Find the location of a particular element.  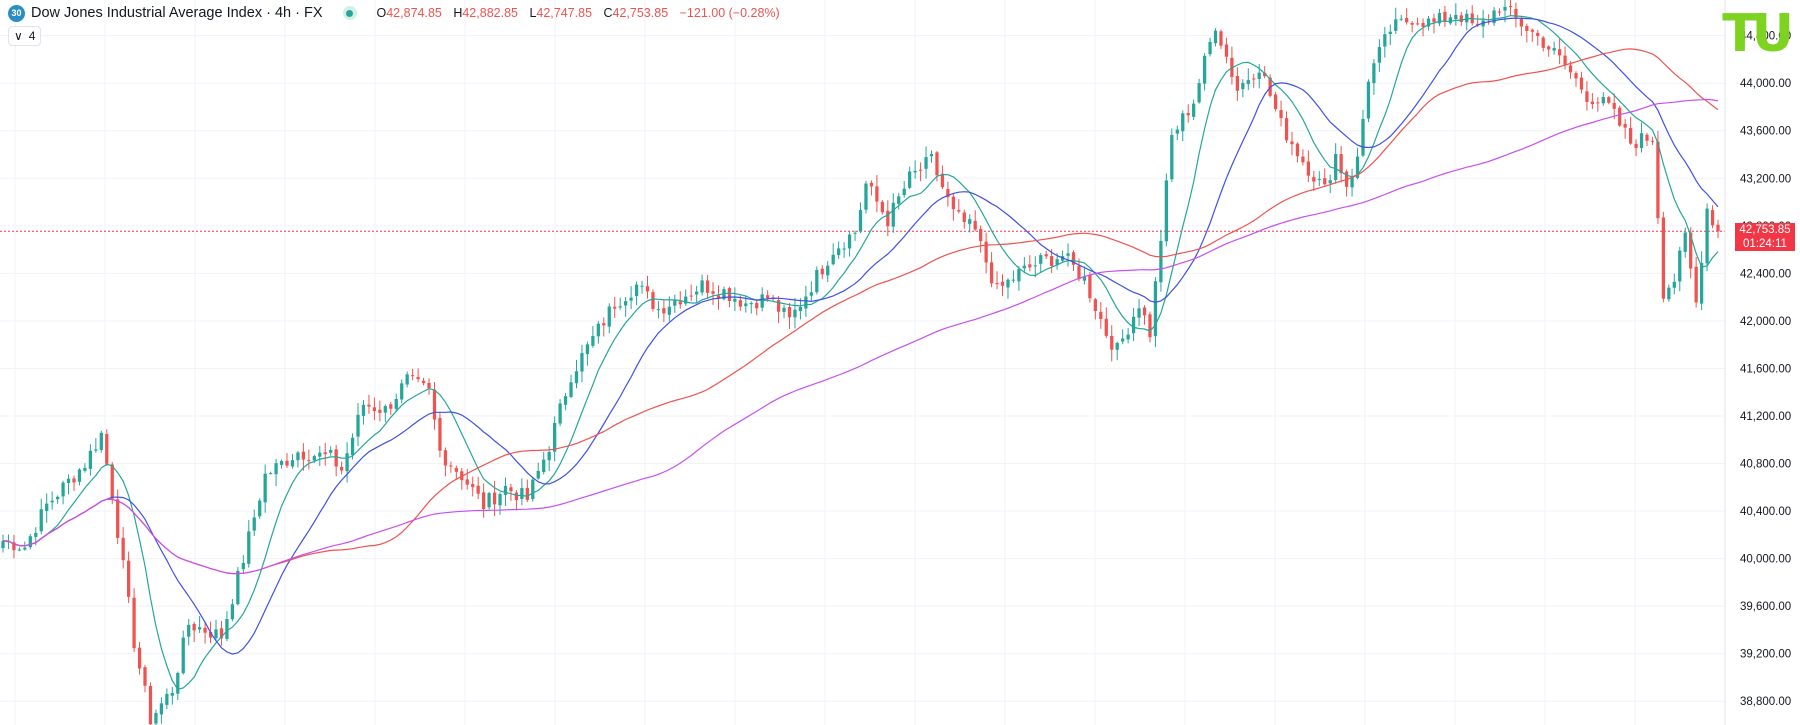

symbol-badge: 30 is located at coordinates (16, 13).